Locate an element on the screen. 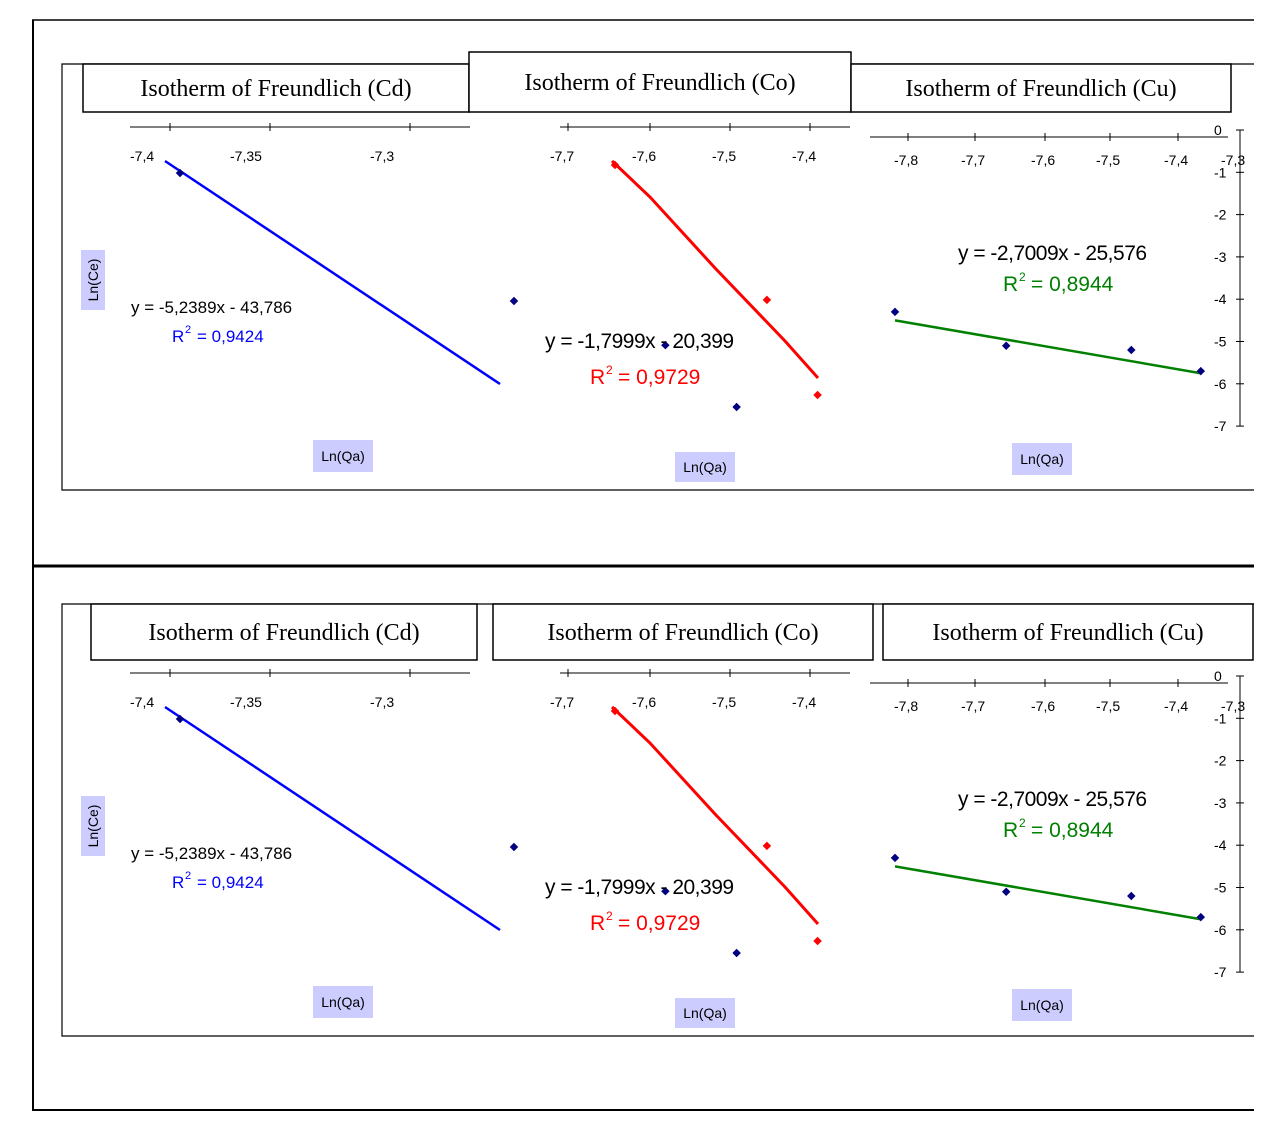 Image resolution: width=1274 pixels, height=1142 pixels. chart-title: Isotherm of Freundlich (Co) is located at coordinates (682, 633).